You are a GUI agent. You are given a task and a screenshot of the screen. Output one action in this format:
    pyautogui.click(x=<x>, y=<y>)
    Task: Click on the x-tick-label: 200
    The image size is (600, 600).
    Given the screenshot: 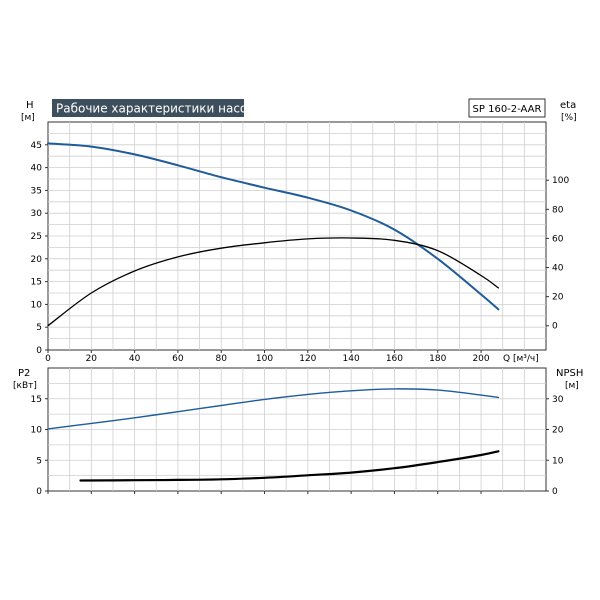 What is the action you would take?
    pyautogui.click(x=480, y=359)
    